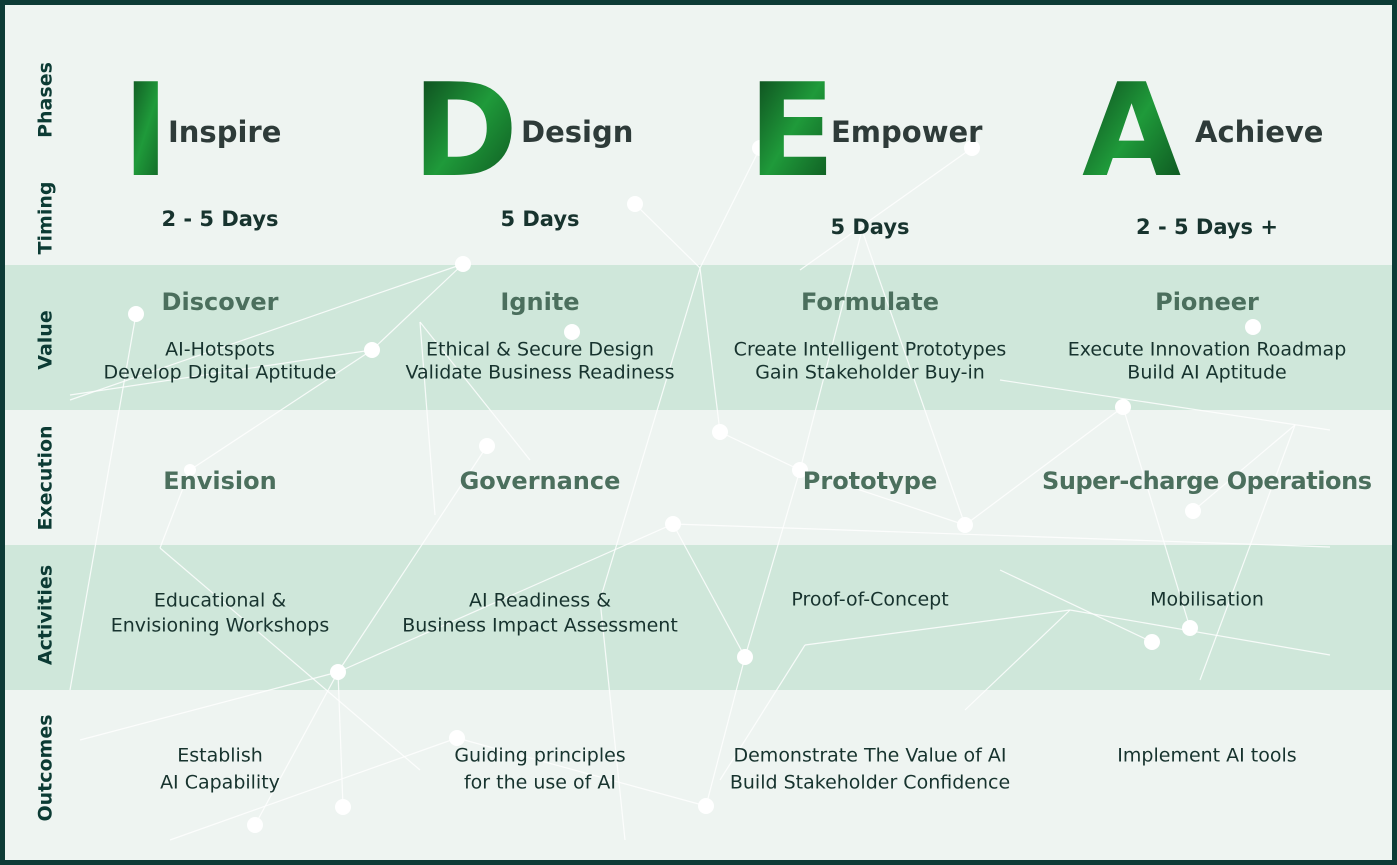 Image resolution: width=1397 pixels, height=865 pixels. I want to click on value-title: Ignite, so click(539, 302).